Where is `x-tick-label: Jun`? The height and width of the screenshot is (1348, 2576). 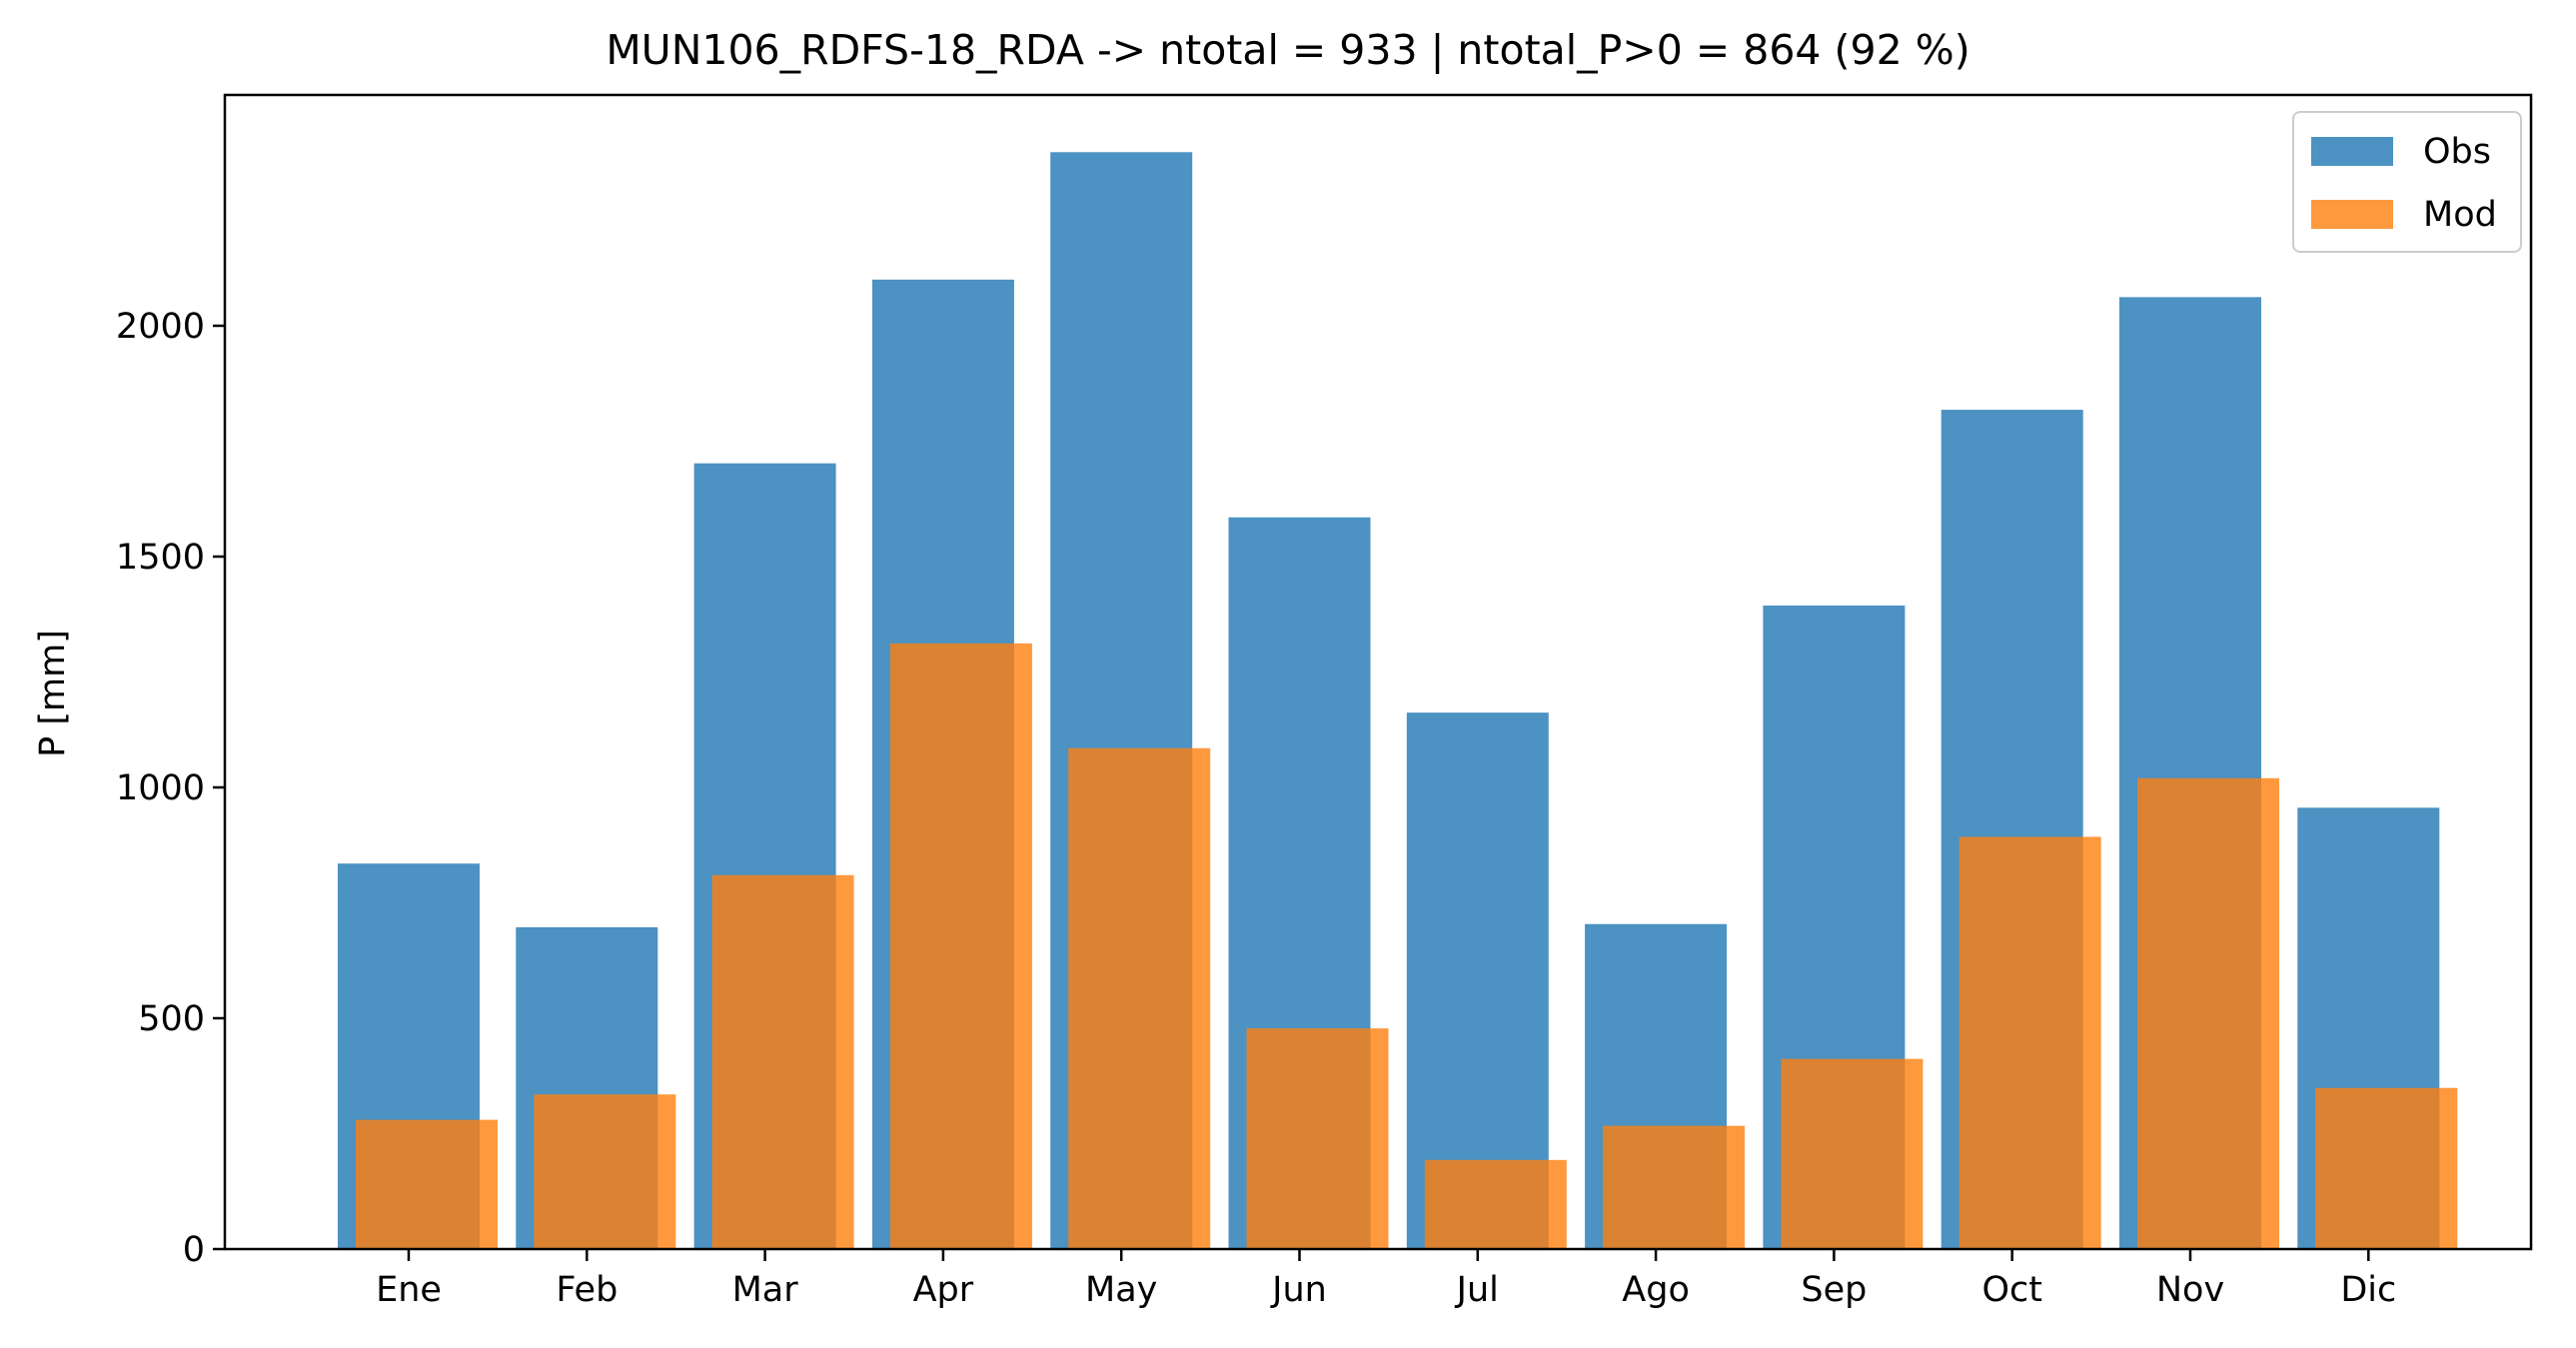
x-tick-label: Jun is located at coordinates (1298, 1290).